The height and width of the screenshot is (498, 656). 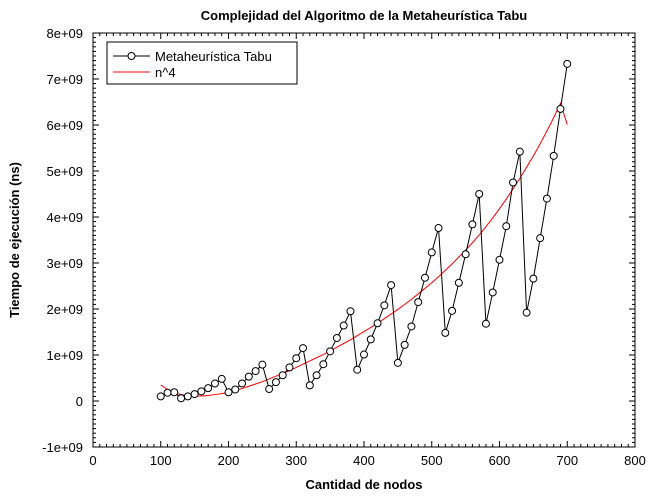 What do you see at coordinates (432, 460) in the screenshot?
I see `x-tick-label: 500` at bounding box center [432, 460].